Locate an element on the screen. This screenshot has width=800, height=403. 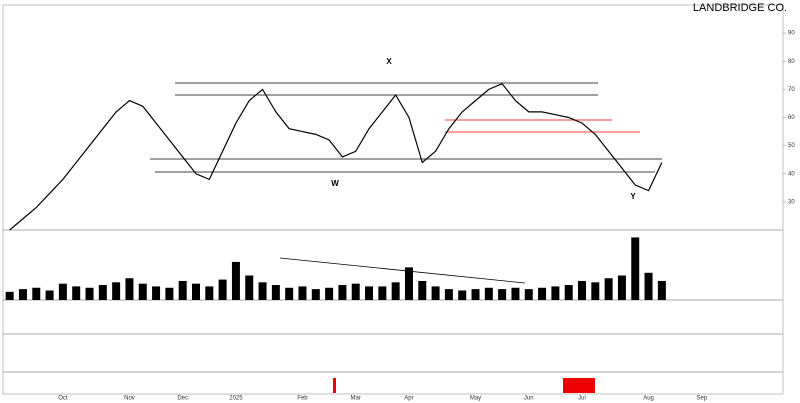
x-tick-label: Apr is located at coordinates (408, 399).